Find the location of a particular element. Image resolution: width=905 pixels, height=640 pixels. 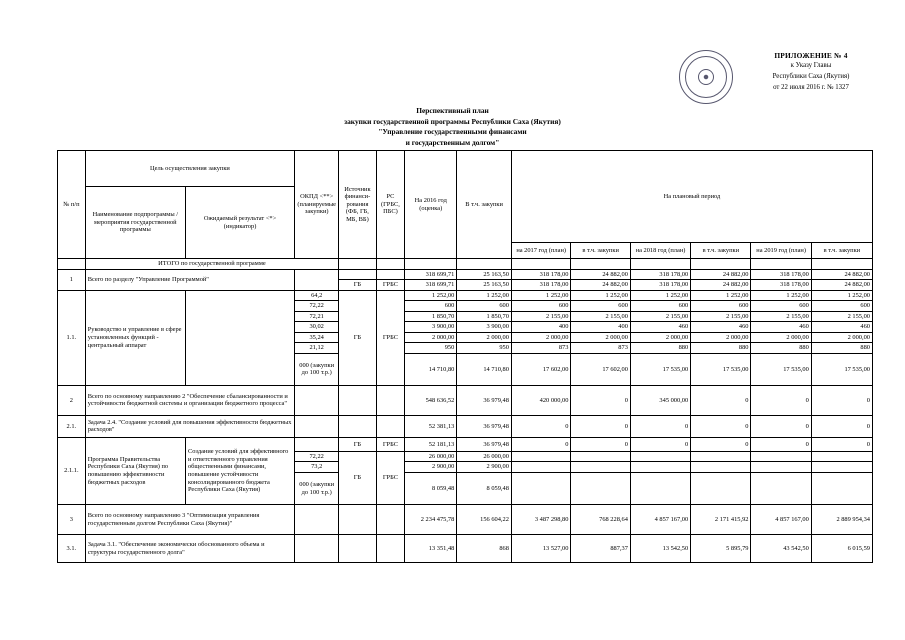

body-cell: 887,37 is located at coordinates (600, 549).